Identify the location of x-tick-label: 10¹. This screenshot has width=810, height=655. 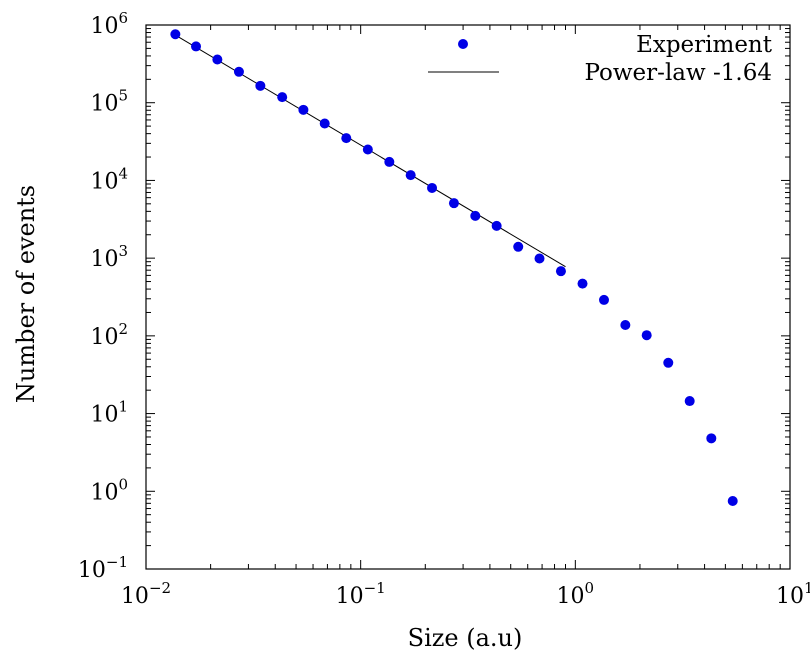
(793, 594).